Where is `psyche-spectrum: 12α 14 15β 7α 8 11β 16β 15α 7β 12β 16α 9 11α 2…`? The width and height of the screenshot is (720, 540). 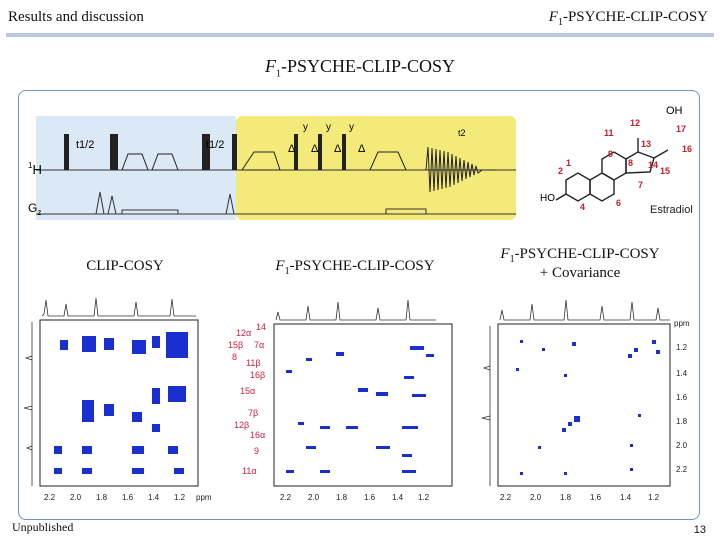
psyche-spectrum: 12α 14 15β 7α 8 11β 16β 15α 7β 12β 16α 9 11α 2… is located at coordinates (340, 400).